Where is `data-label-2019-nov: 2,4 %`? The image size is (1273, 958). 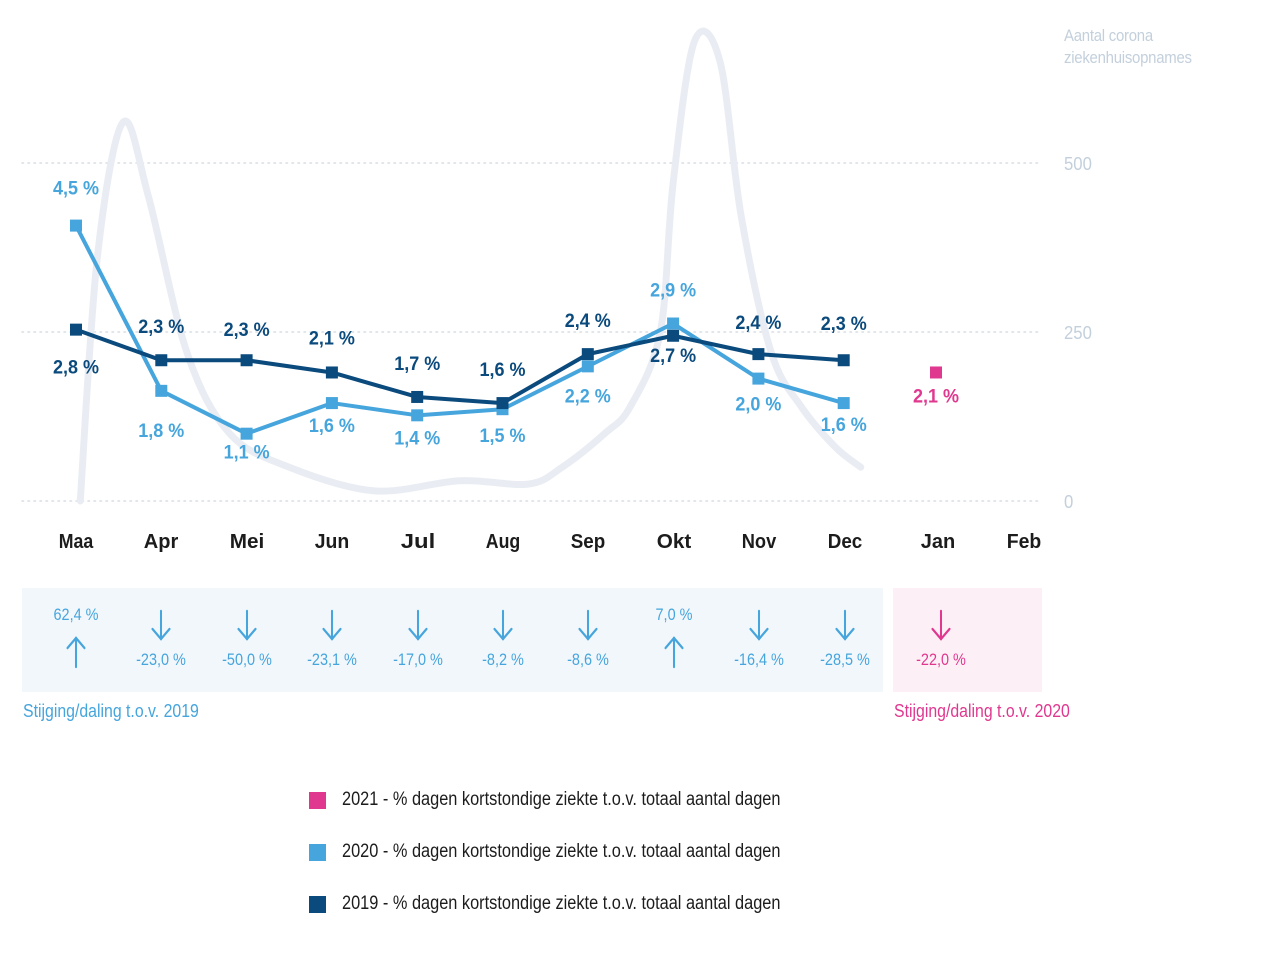
data-label-2019-nov: 2,4 % is located at coordinates (758, 323).